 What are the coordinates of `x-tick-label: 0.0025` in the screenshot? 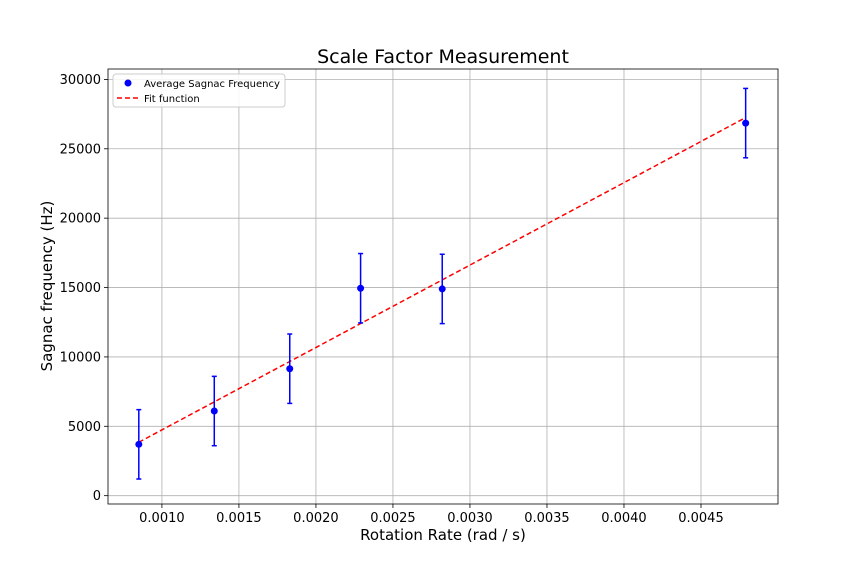 It's located at (393, 518).